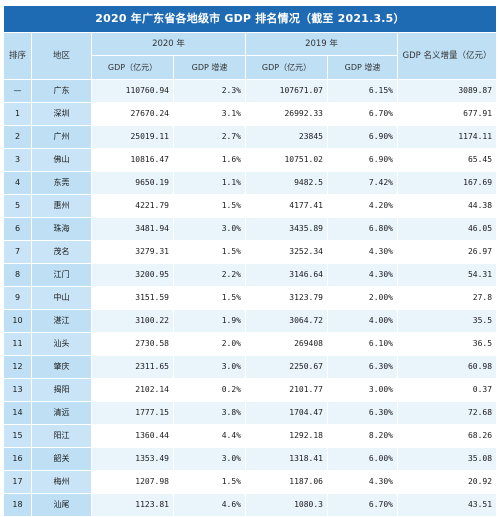  I want to click on subheader-row: GDP（亿元） GDP 增速 GDP（亿元） GDP 增速, so click(250, 67).